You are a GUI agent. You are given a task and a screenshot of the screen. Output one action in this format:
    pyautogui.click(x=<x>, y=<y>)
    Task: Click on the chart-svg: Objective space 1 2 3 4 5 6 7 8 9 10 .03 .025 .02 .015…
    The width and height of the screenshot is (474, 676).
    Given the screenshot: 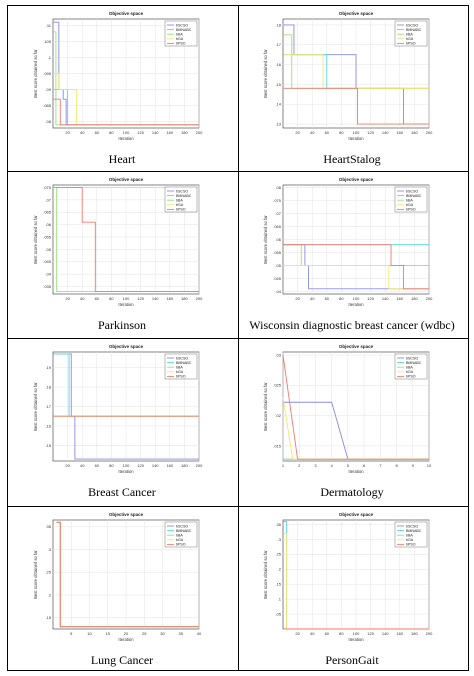 What is the action you would take?
    pyautogui.click(x=347, y=409)
    